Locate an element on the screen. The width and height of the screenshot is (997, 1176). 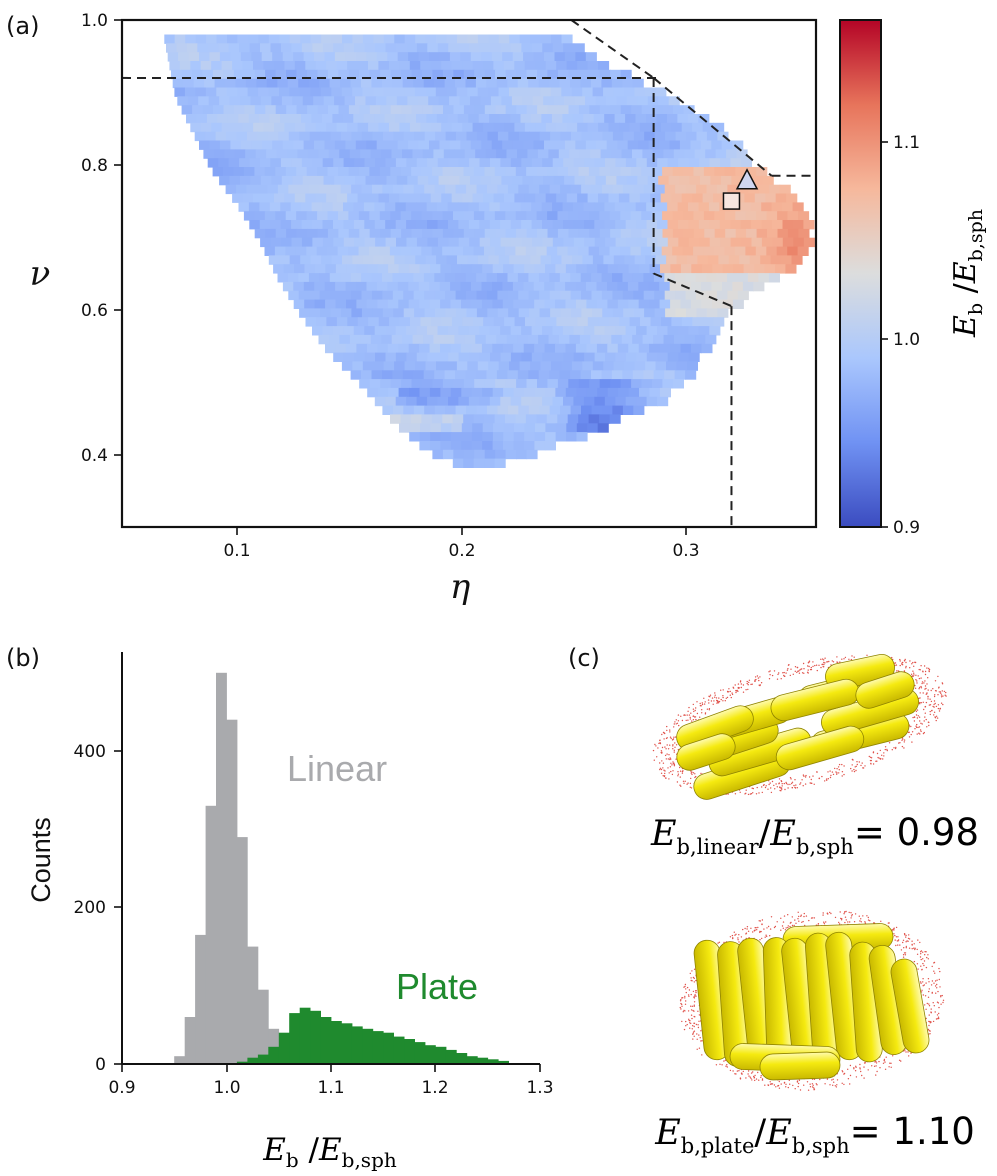
rod is located at coordinates (800, 1066).